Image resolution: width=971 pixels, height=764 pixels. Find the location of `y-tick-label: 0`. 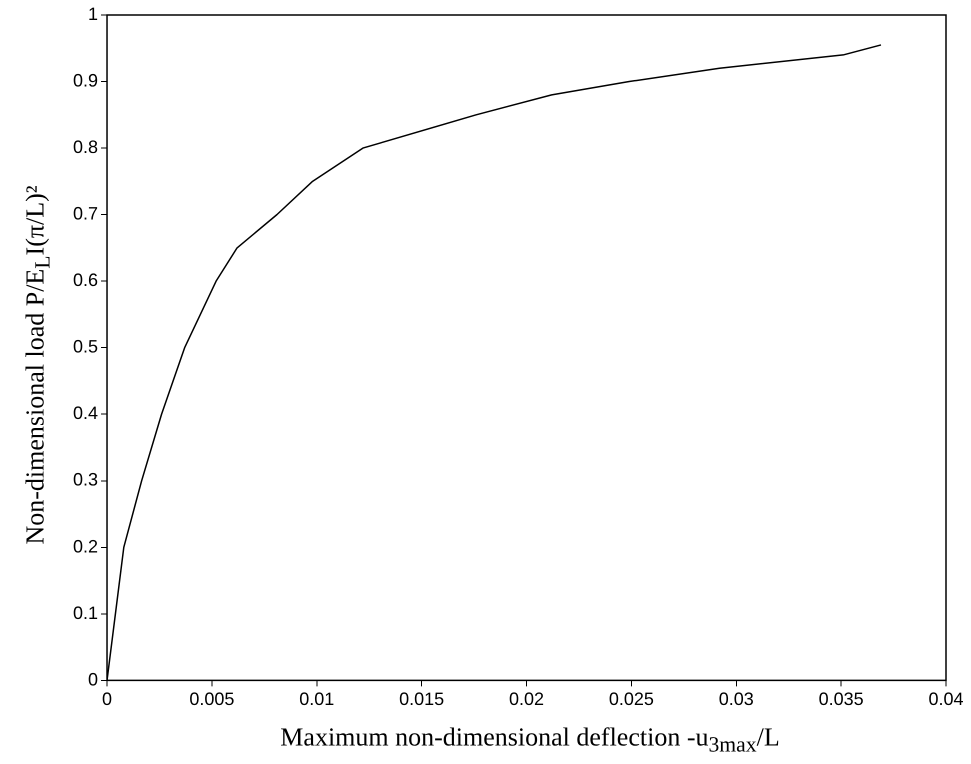

y-tick-label: 0 is located at coordinates (93, 679).